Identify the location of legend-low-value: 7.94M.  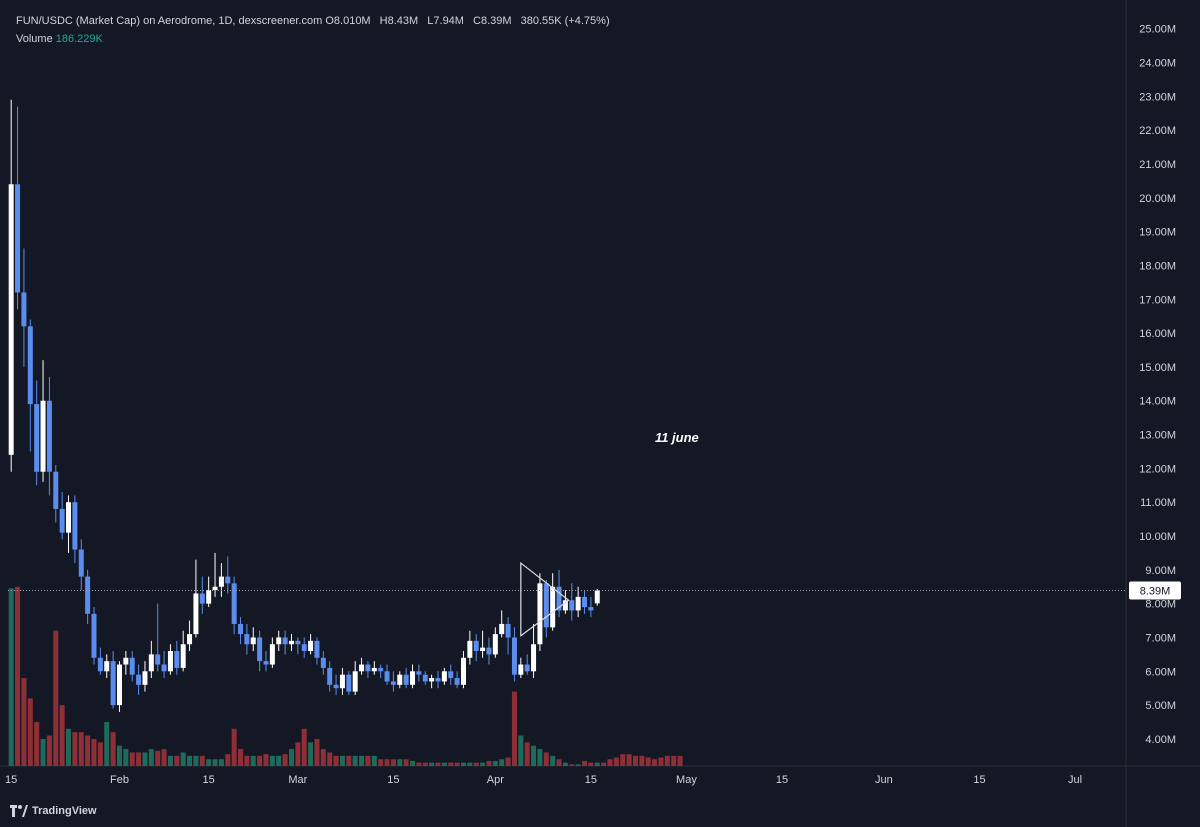
(448, 21).